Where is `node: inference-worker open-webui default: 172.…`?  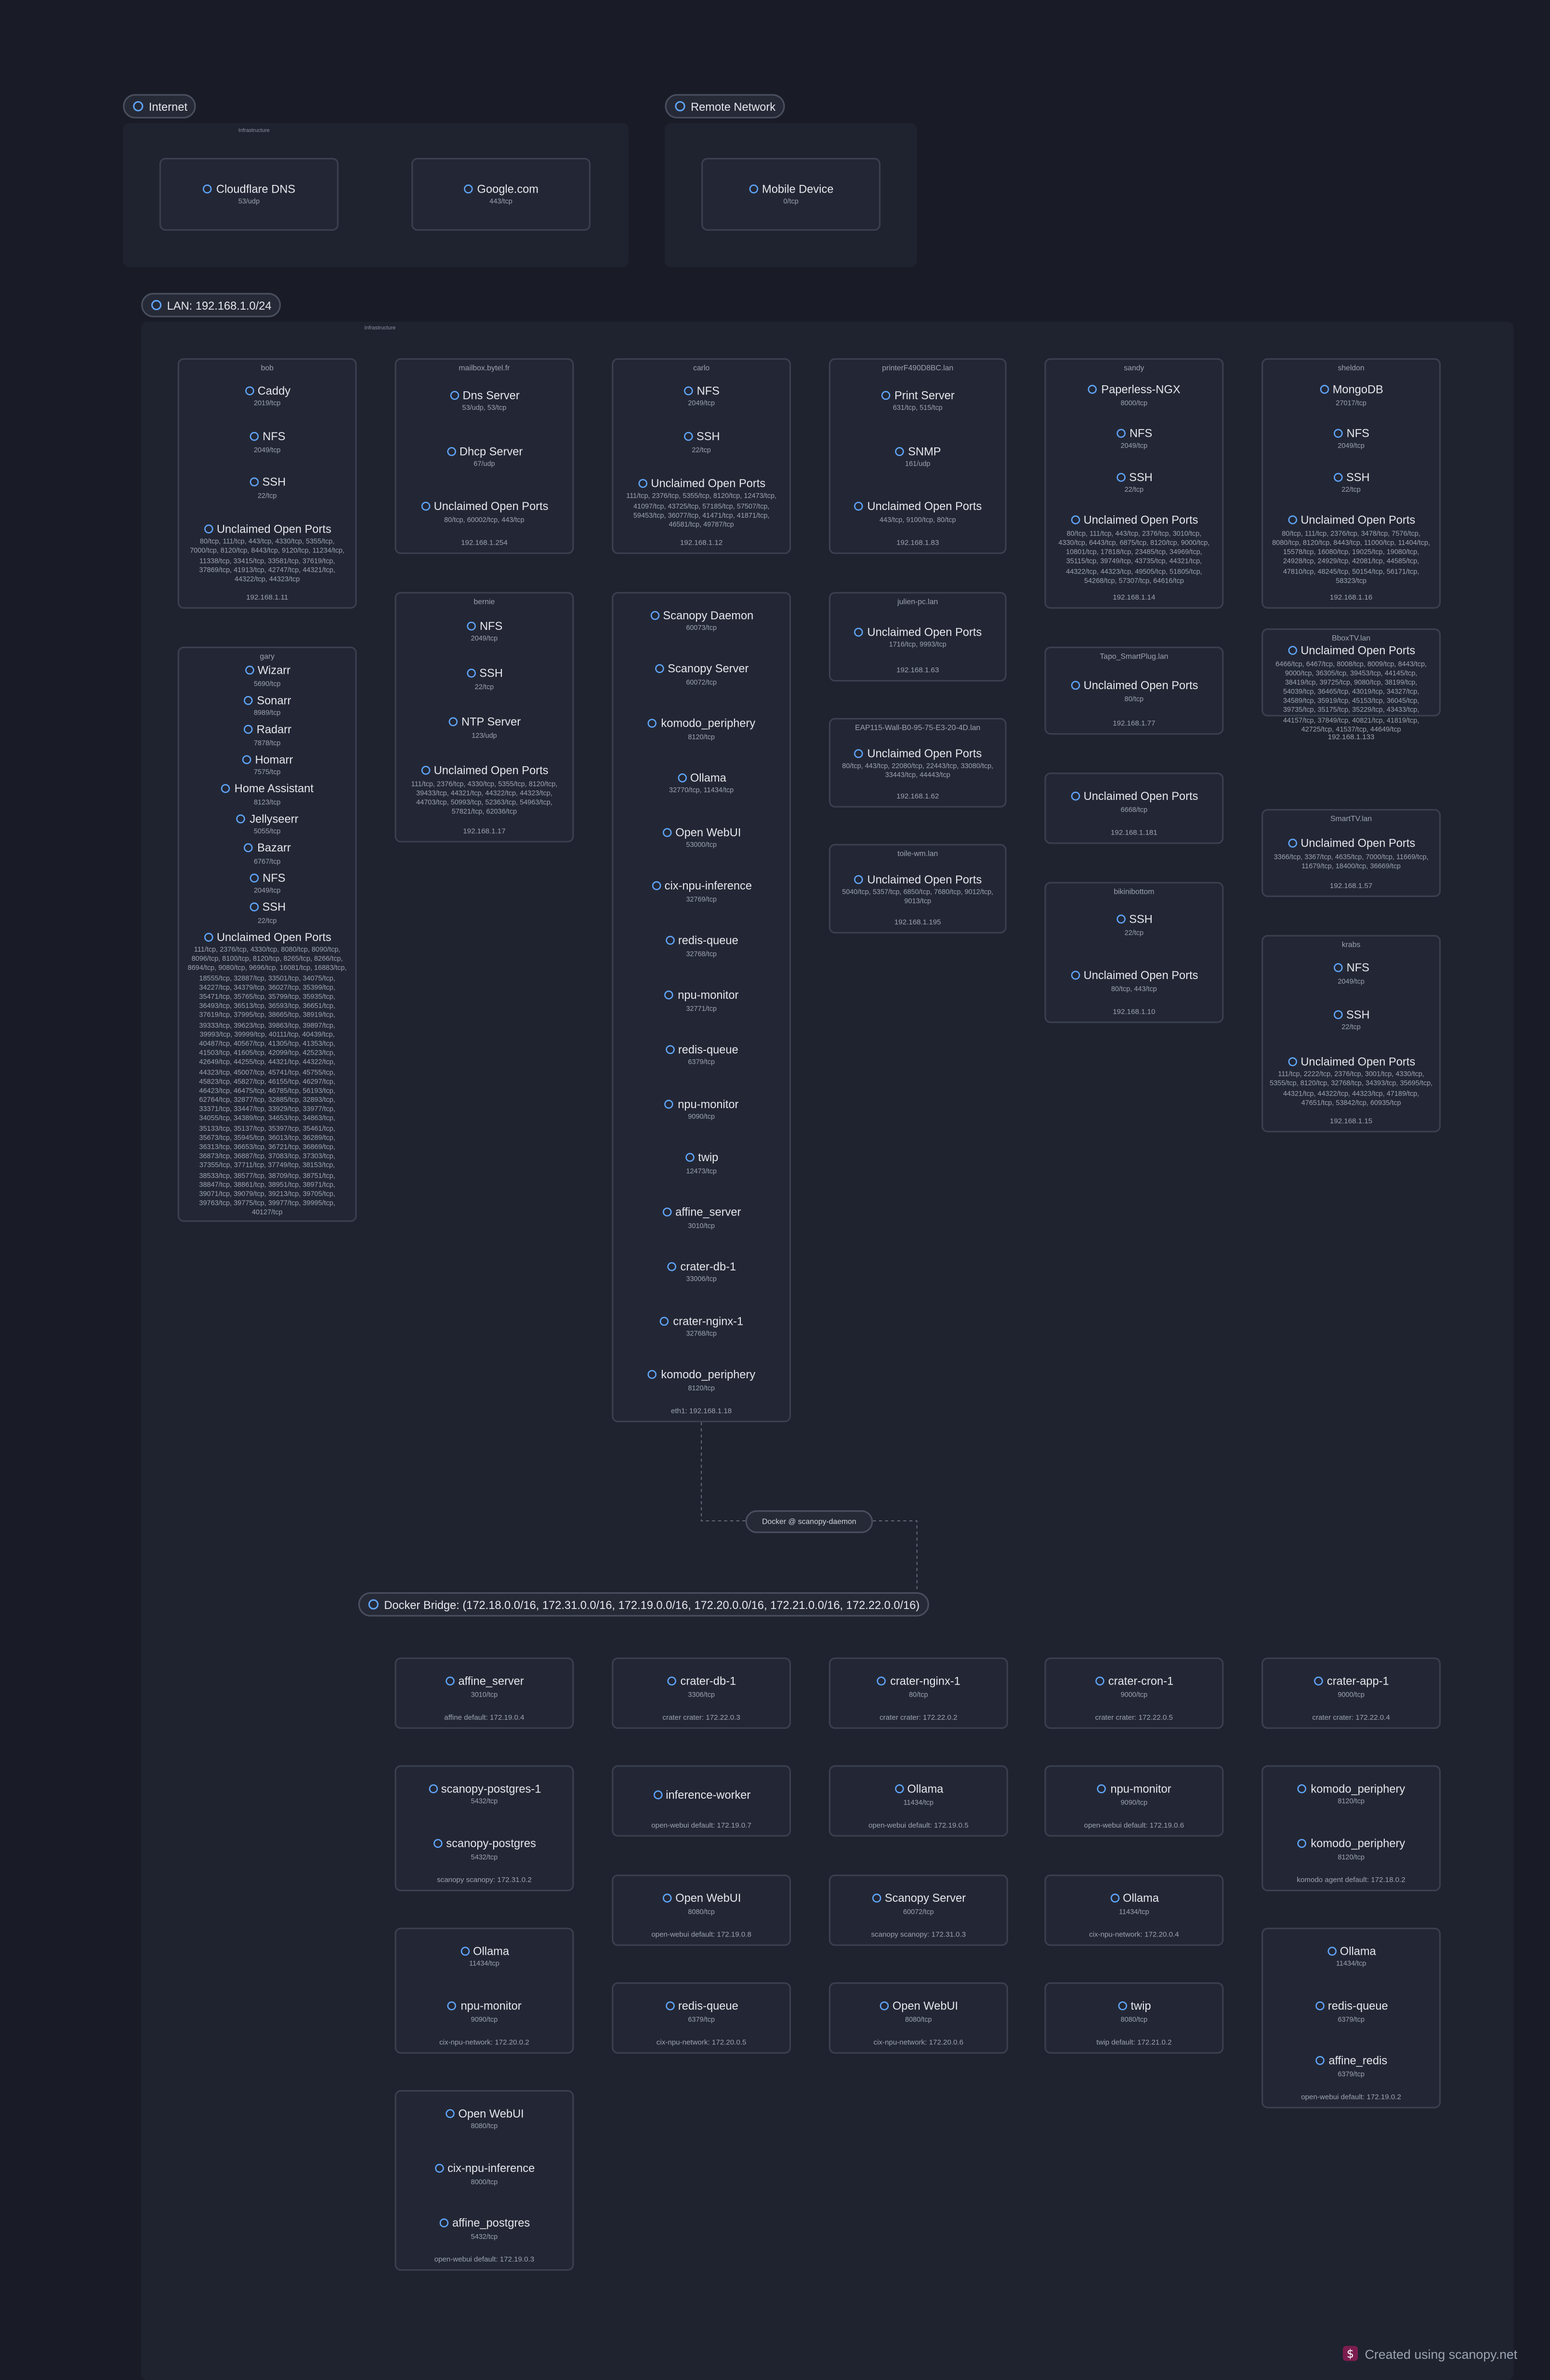
node: inference-worker open-webui default: 172.… is located at coordinates (701, 1801).